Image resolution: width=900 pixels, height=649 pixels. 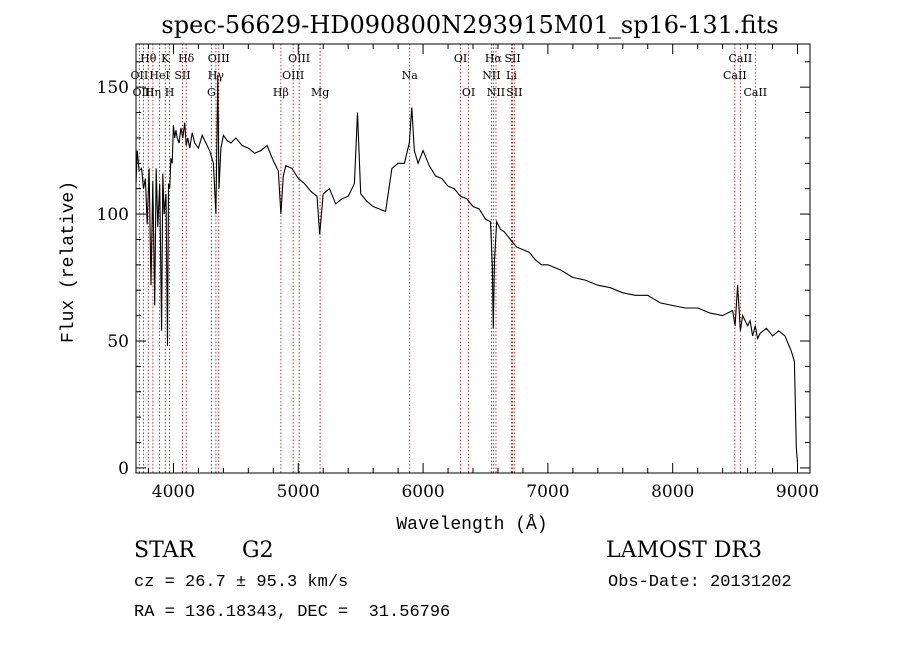 What do you see at coordinates (410, 75) in the screenshot?
I see `line-label-5893: Na` at bounding box center [410, 75].